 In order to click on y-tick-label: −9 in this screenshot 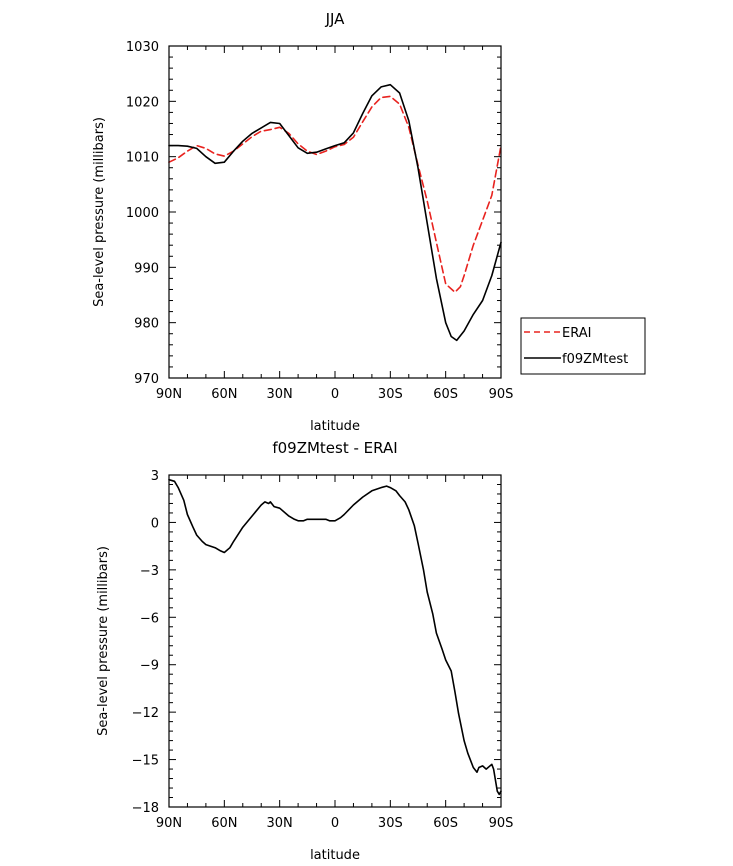, I will do `click(149, 666)`.